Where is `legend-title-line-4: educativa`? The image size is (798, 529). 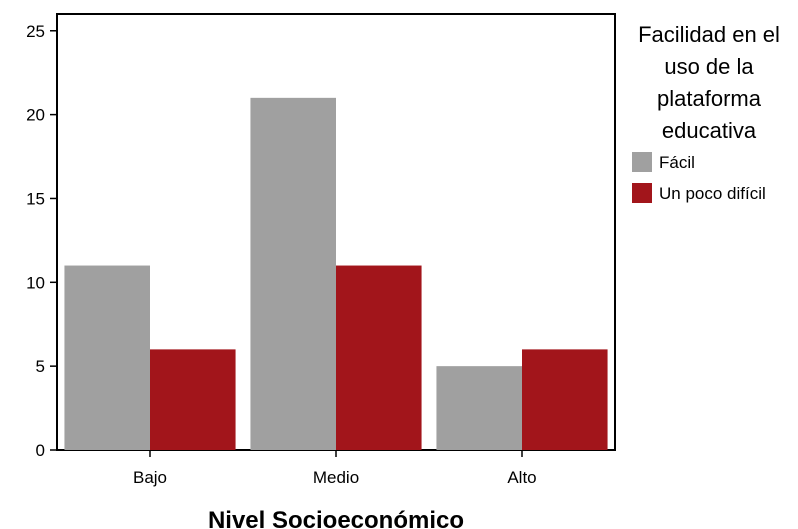 legend-title-line-4: educativa is located at coordinates (709, 130).